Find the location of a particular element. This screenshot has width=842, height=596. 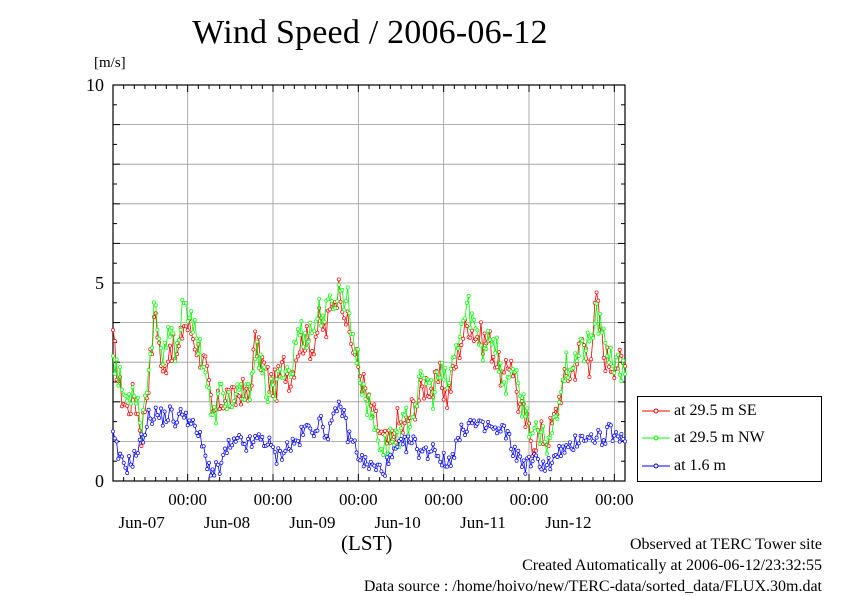

y-tick-label: 0 is located at coordinates (99, 481).